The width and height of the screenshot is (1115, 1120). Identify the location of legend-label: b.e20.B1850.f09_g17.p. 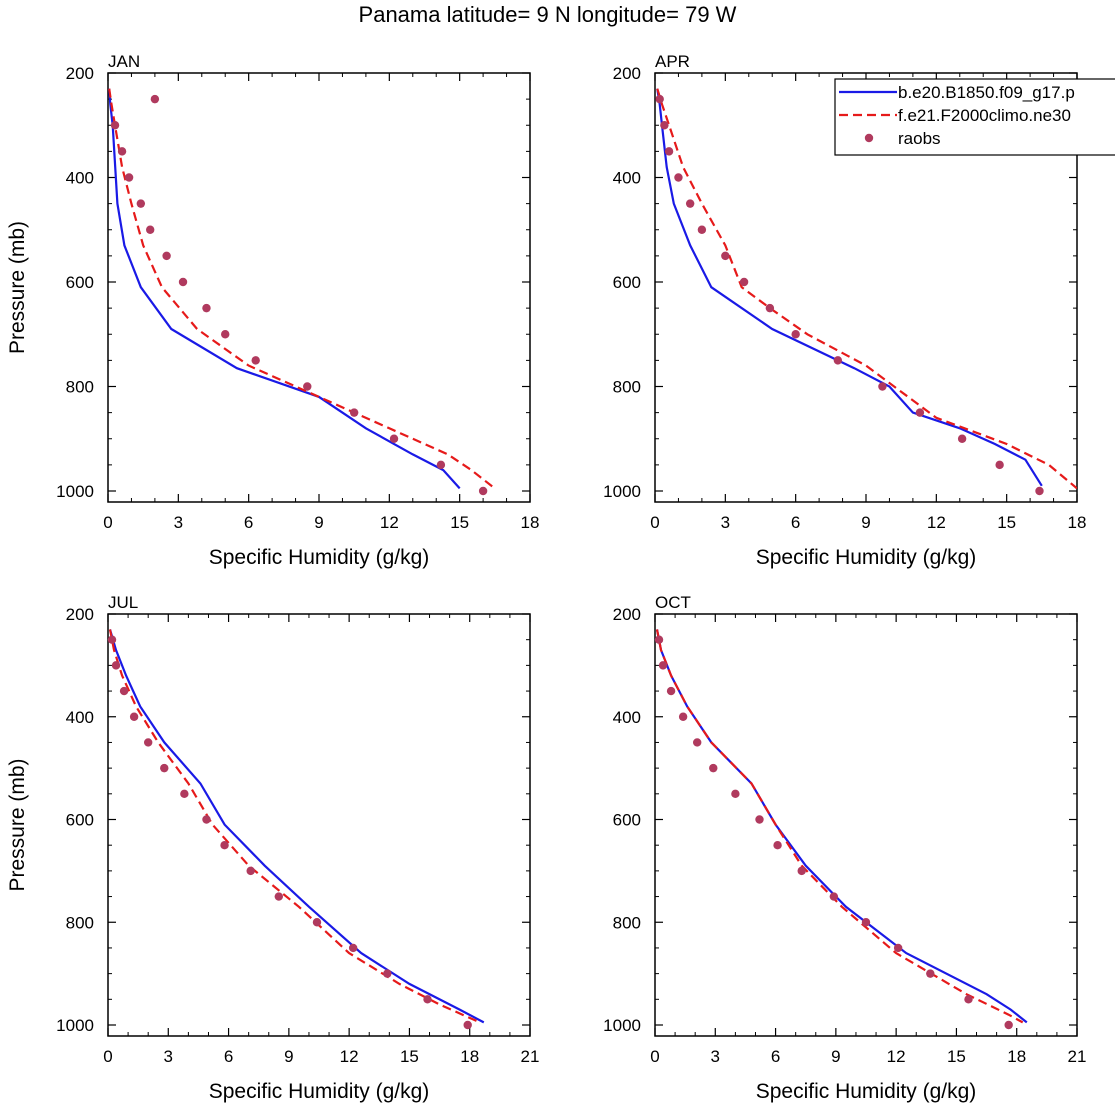
(986, 92).